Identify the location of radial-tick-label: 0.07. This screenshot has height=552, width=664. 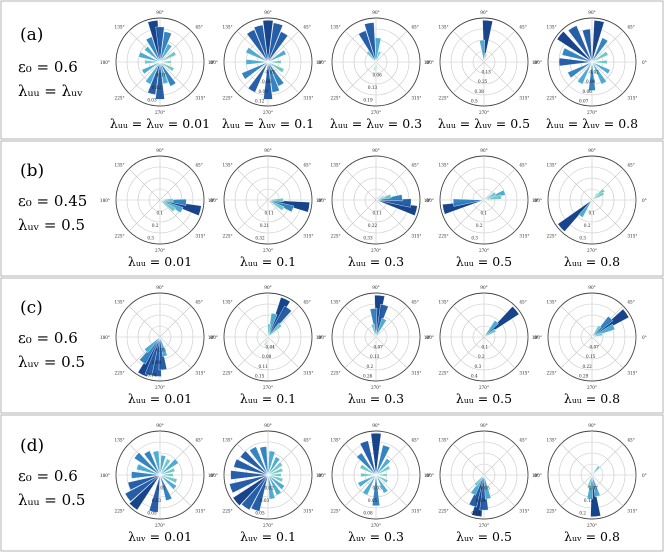
(593, 488).